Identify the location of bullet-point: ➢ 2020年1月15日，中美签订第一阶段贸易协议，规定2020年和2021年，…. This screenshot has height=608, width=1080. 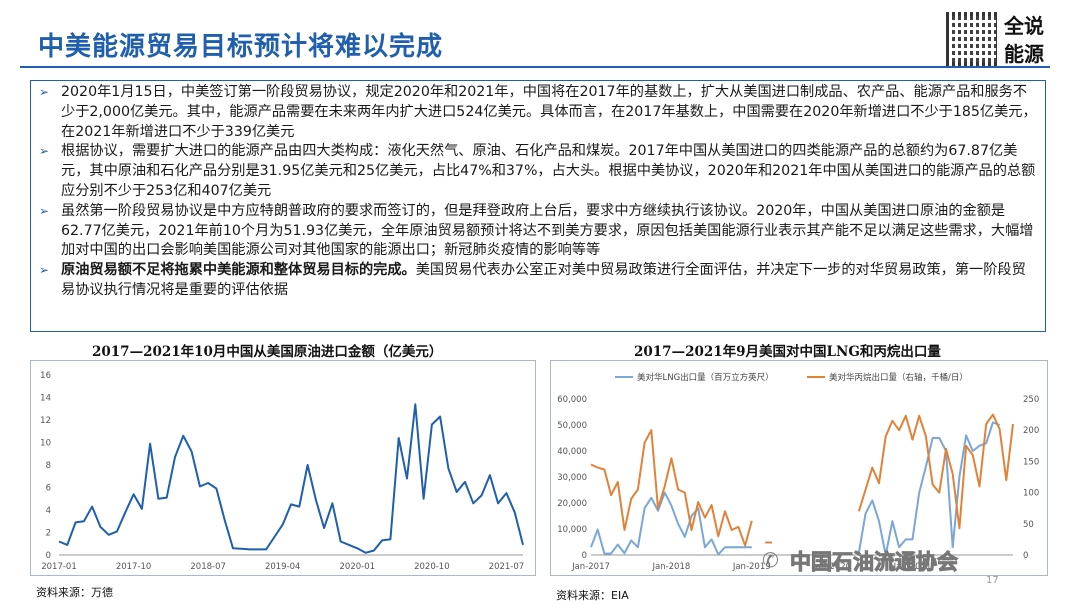
(538, 112).